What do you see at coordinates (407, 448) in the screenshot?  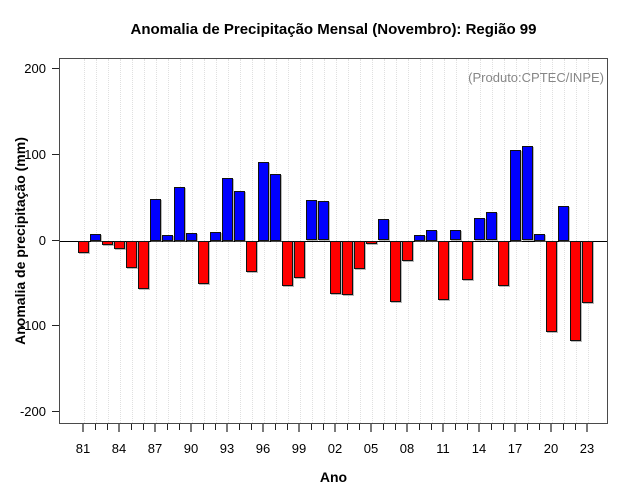 I see `x-tick-label: 08` at bounding box center [407, 448].